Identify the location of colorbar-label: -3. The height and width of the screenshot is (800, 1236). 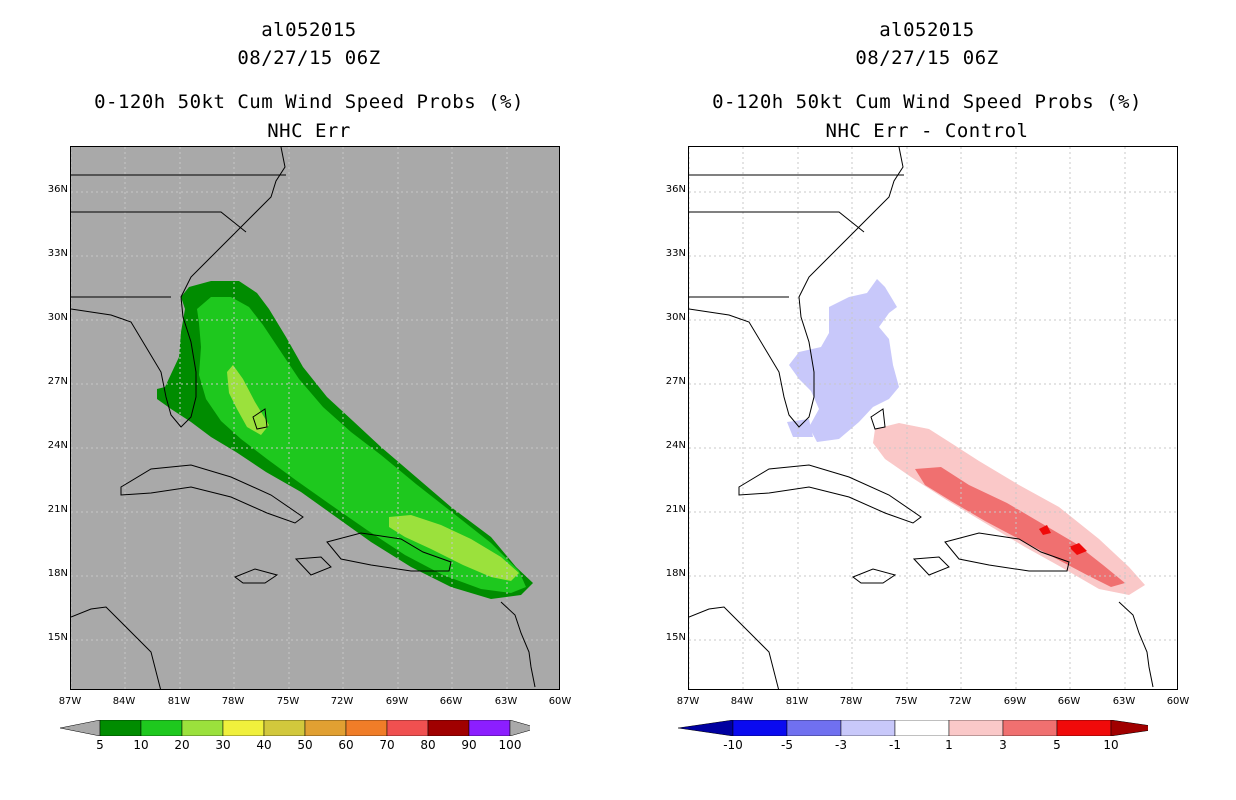
(841, 745).